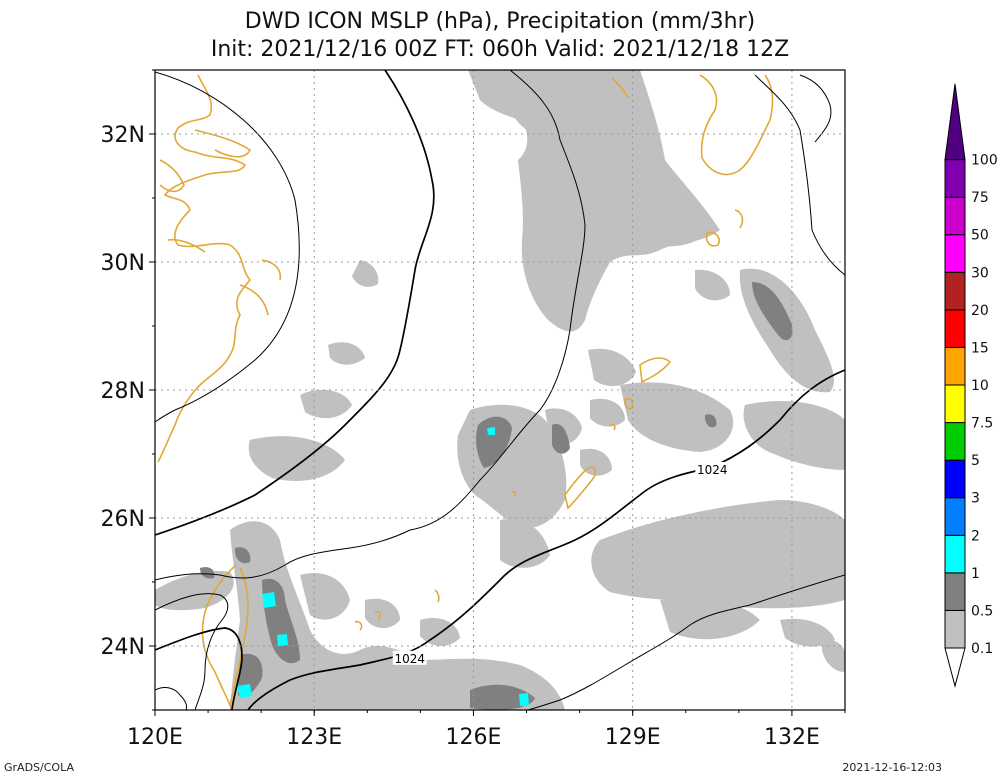 The height and width of the screenshot is (779, 1000). I want to click on contour-labels: 1024 1024, so click(561, 564).